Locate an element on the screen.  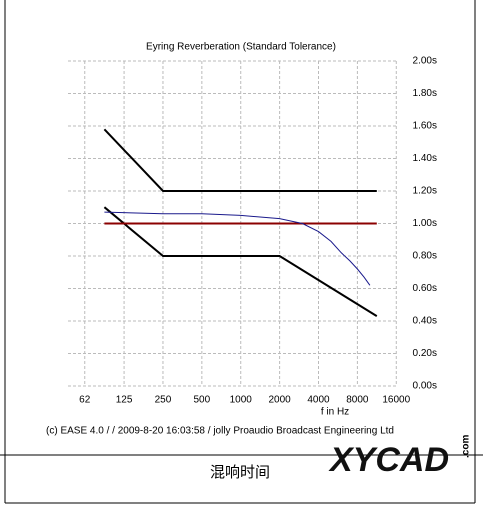
y-tick-label: 1.20s is located at coordinates (425, 191).